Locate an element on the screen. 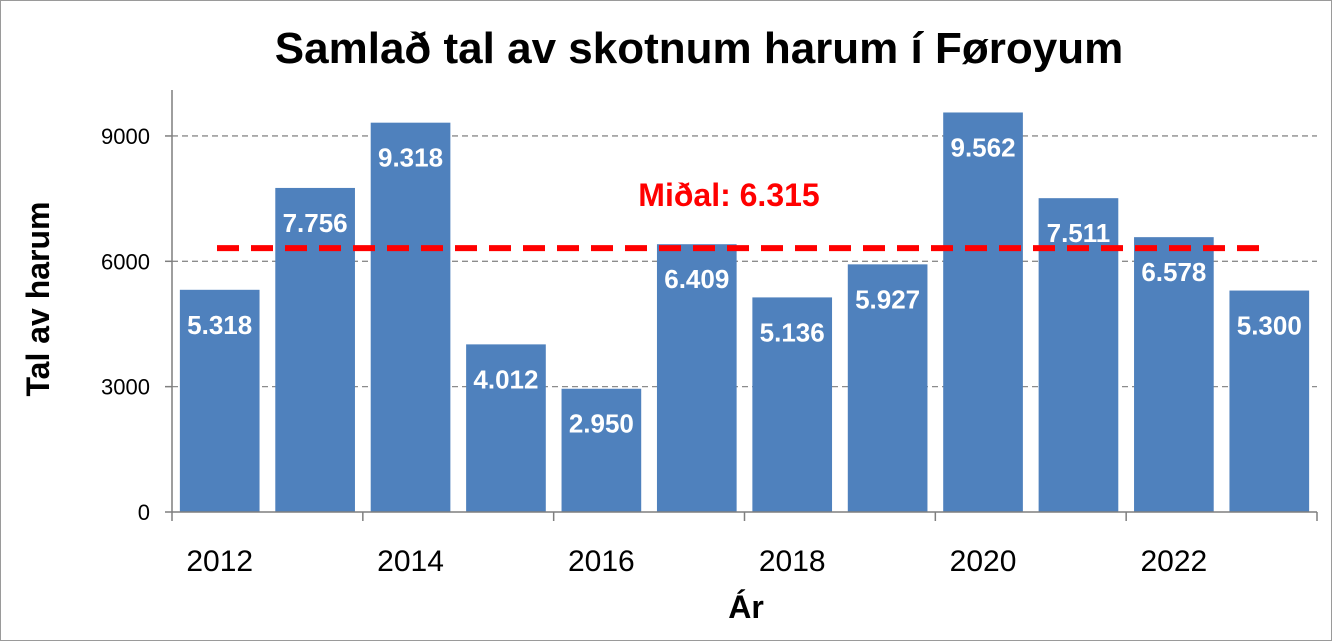  bar-data-label: 7.756 is located at coordinates (315, 223).